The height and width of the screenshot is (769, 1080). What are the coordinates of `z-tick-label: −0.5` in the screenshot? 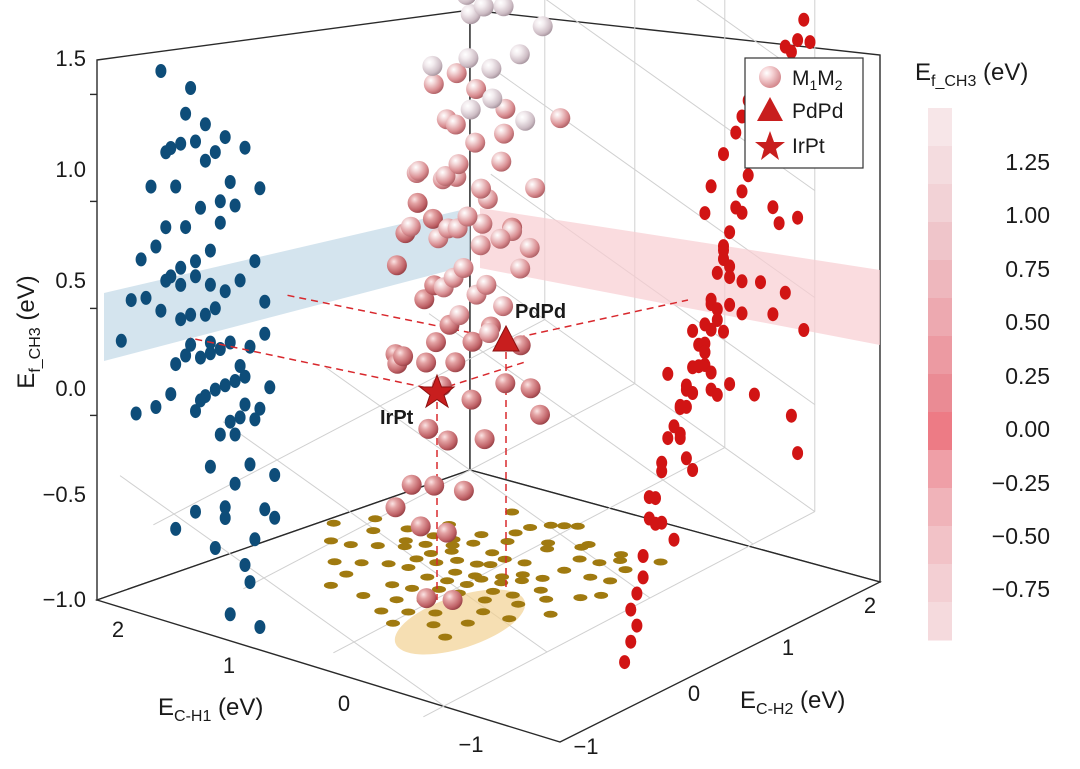 It's located at (64, 494).